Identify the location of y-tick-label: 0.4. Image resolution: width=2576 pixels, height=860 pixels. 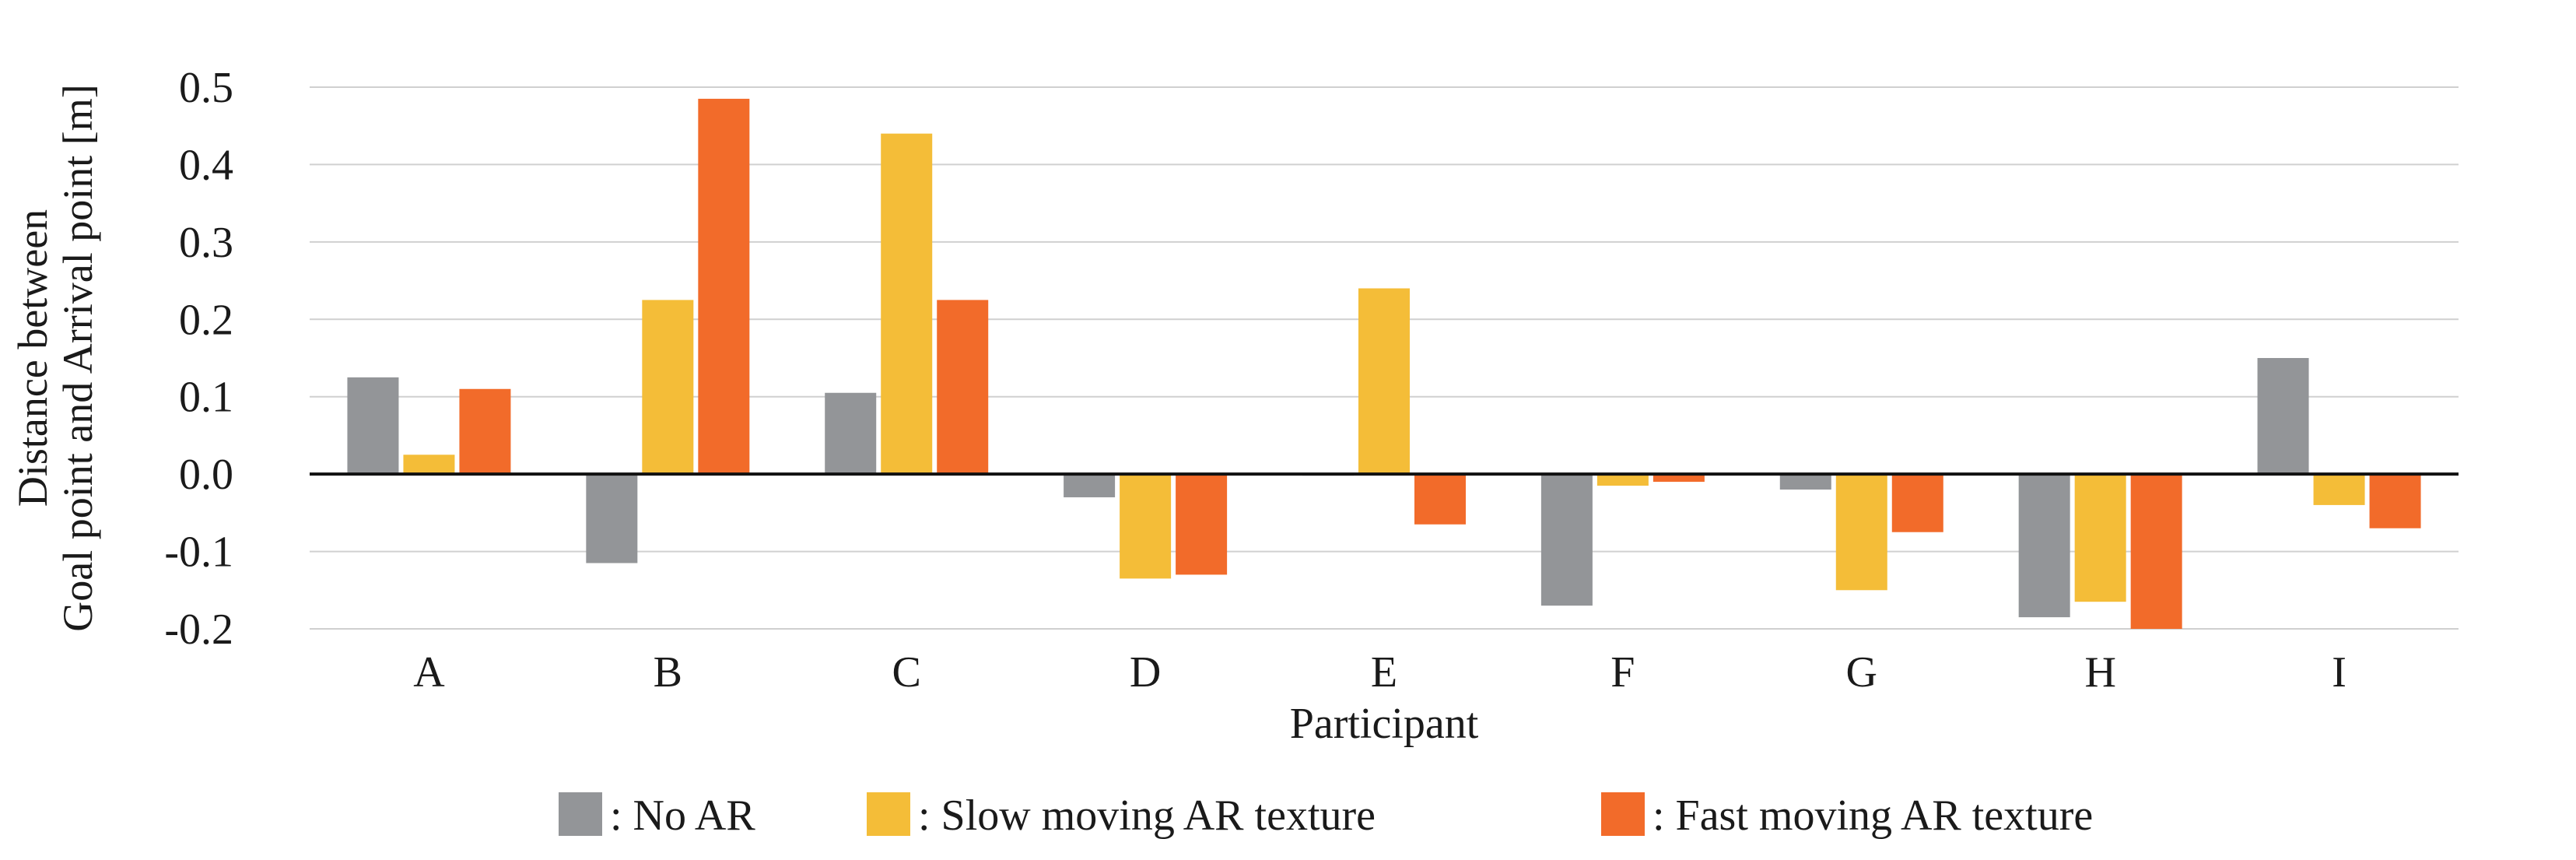
(206, 165).